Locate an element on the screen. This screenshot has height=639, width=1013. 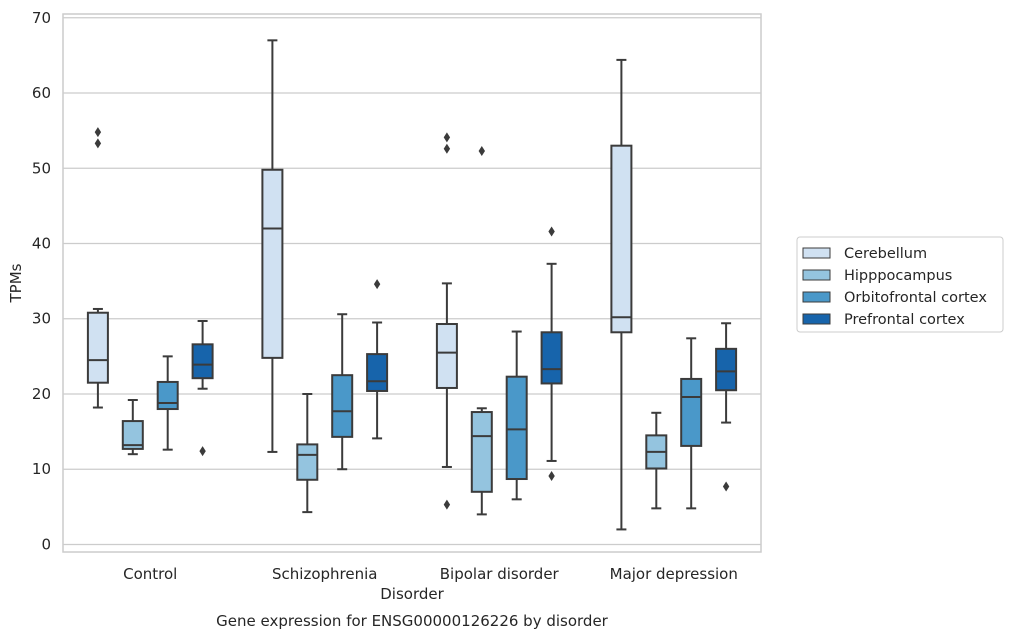
x-tick-label: Major depression is located at coordinates (674, 574).